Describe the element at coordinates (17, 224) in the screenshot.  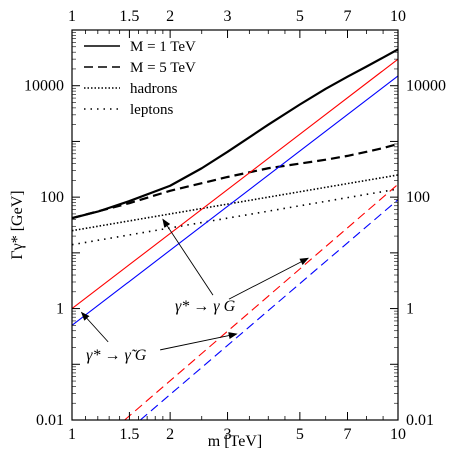
I see `y-axis-title: Γγ* [GeV]` at that location.